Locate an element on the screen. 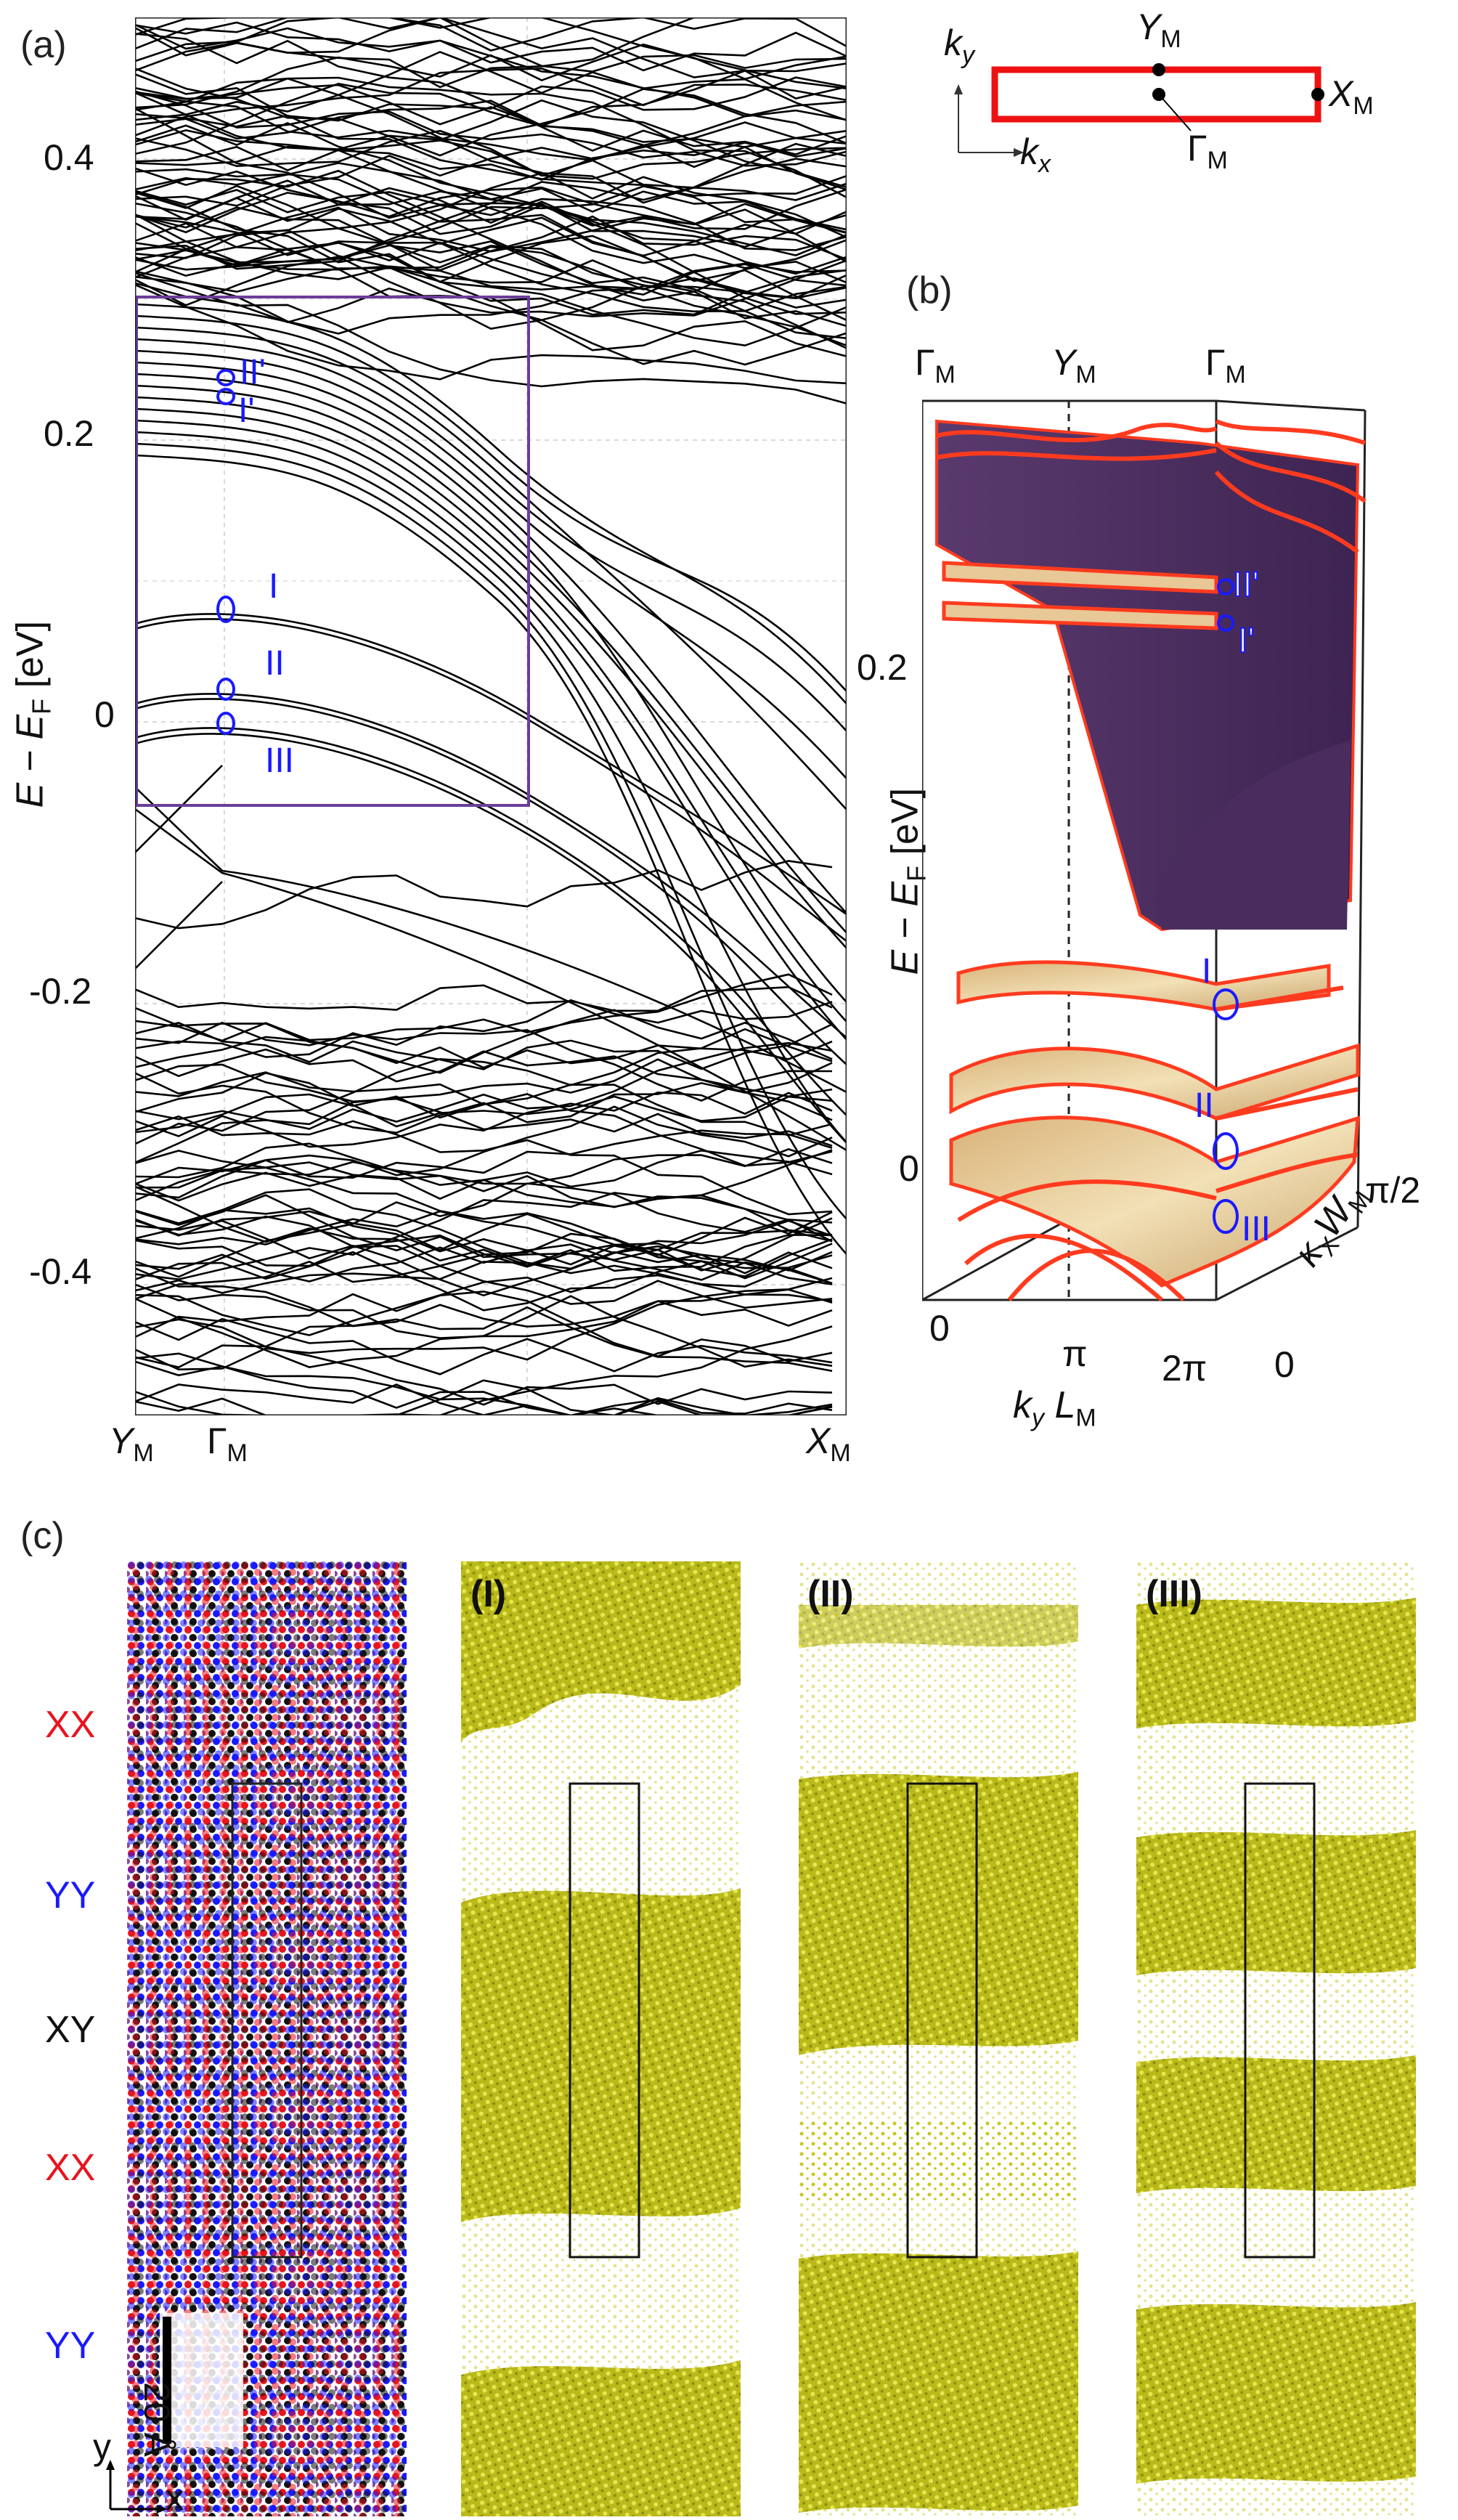  b-xlabel: ky LM is located at coordinates (1055, 1408).